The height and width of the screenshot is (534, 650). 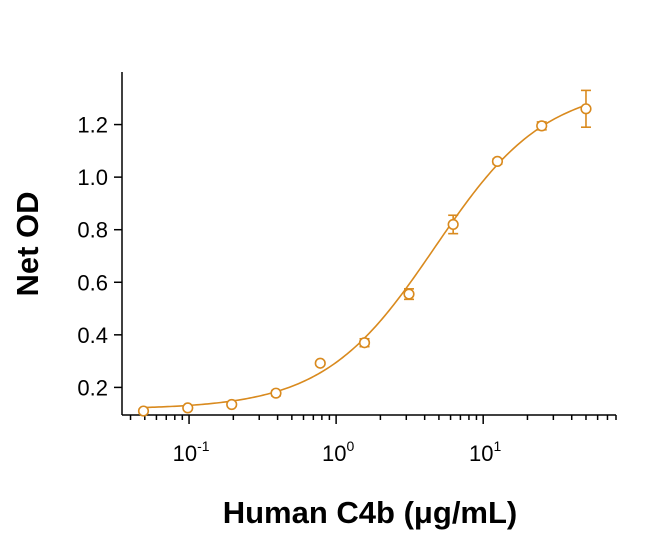 I want to click on y-tick-label: 0.2, so click(x=92, y=387).